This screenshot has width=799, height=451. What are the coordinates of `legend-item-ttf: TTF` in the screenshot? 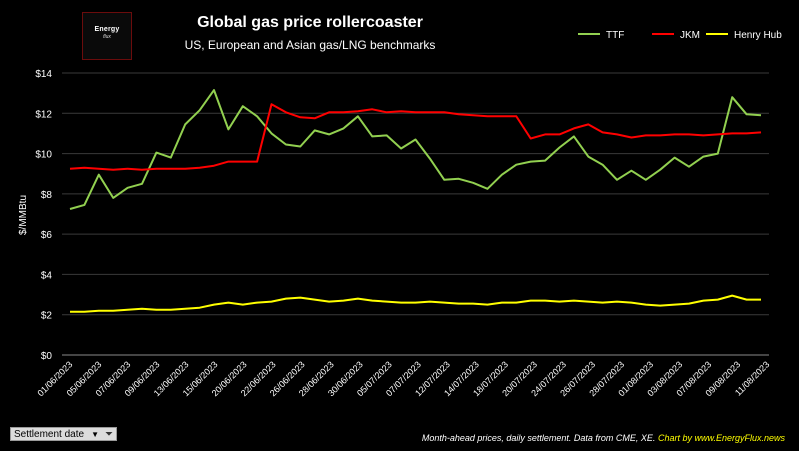 It's located at (601, 35).